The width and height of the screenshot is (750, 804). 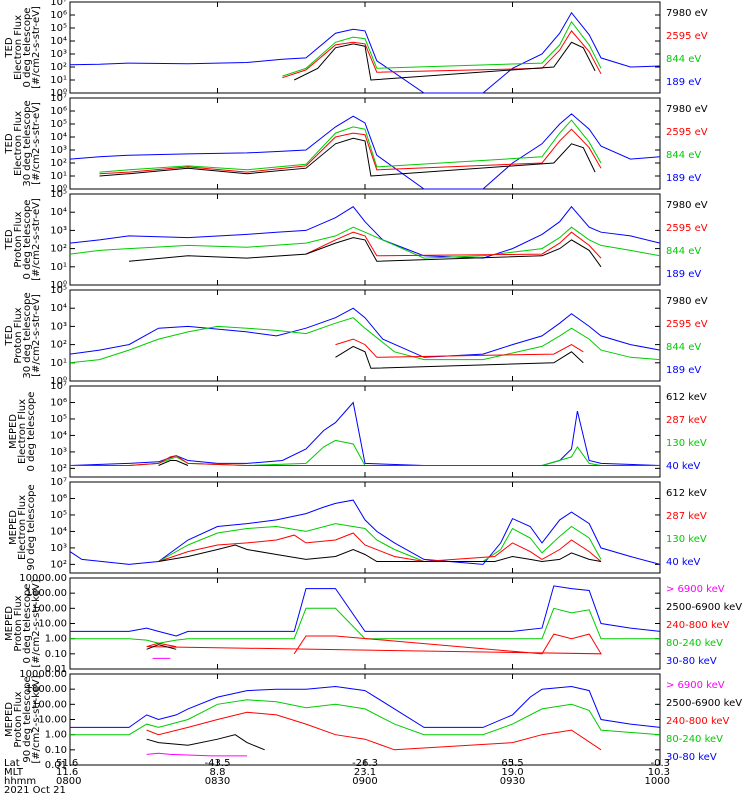 I want to click on y-axis-label: [#/cm2-s-str-keV], so click(x=36, y=719).